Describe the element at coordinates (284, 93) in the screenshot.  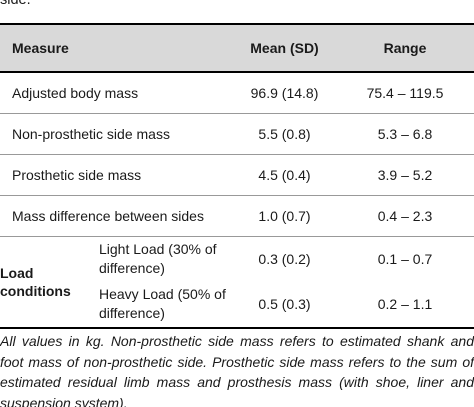
I see `mean-cell: 96.9 (14.8)` at that location.